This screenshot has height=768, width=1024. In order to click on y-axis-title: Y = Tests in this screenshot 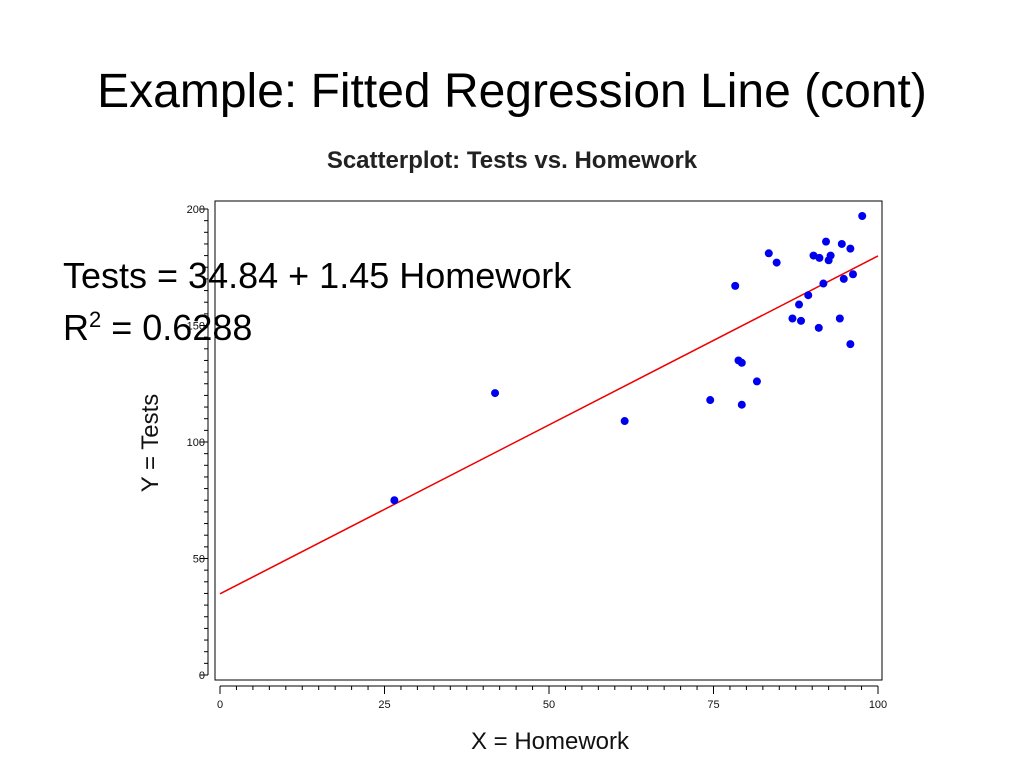, I will do `click(150, 443)`.